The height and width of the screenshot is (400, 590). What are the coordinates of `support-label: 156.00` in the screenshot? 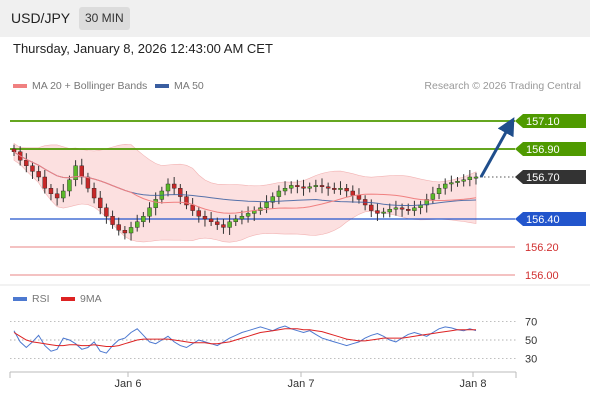 It's located at (542, 276).